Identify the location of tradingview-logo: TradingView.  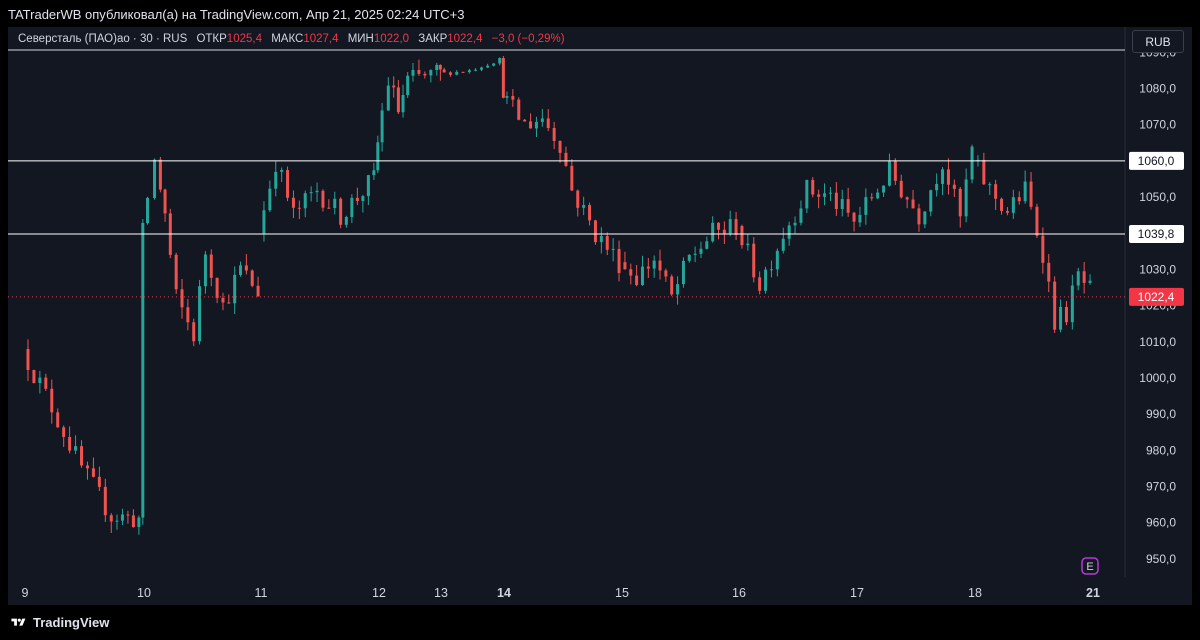
(59, 622).